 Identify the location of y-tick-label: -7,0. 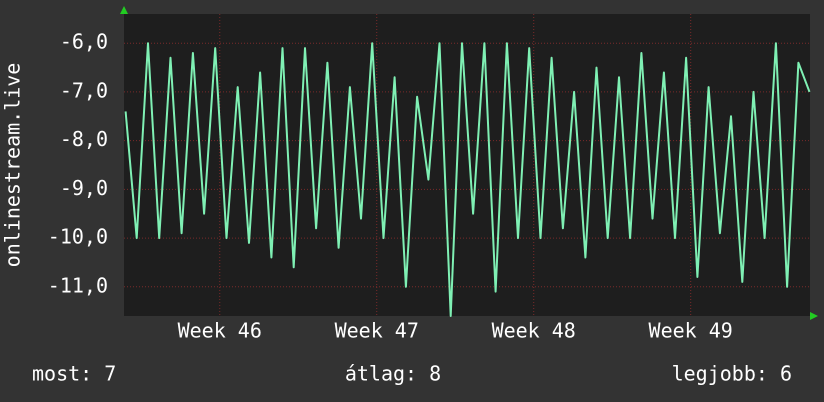
(84, 90).